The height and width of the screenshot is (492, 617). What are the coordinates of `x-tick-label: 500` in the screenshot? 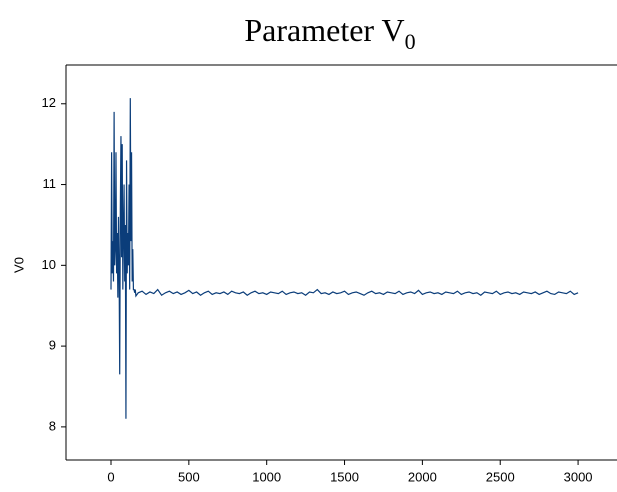 It's located at (189, 476).